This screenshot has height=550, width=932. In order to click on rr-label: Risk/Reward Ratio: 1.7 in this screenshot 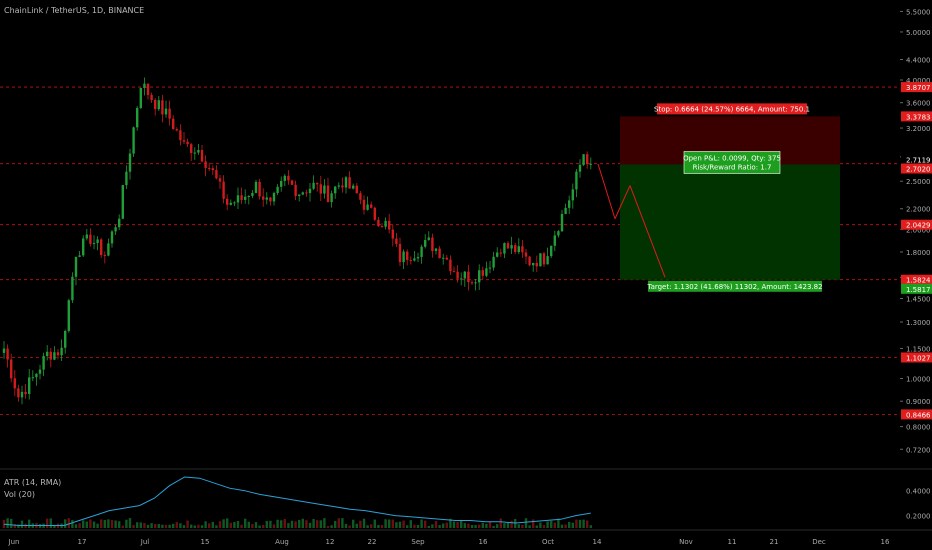, I will do `click(732, 167)`.